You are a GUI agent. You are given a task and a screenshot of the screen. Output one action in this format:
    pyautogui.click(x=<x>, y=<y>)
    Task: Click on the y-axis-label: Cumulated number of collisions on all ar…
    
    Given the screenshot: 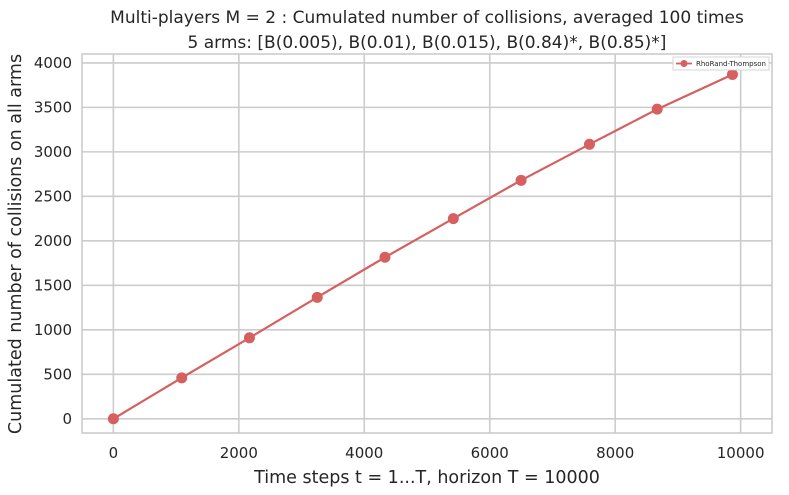 What is the action you would take?
    pyautogui.click(x=16, y=244)
    